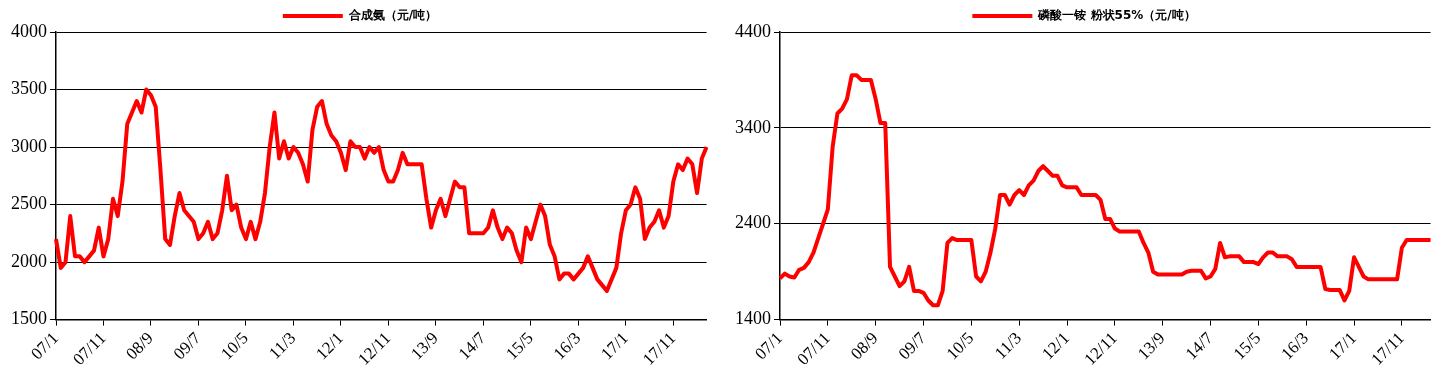 This screenshot has height=373, width=1449. I want to click on y-tick-label: 1500, so click(29, 318).